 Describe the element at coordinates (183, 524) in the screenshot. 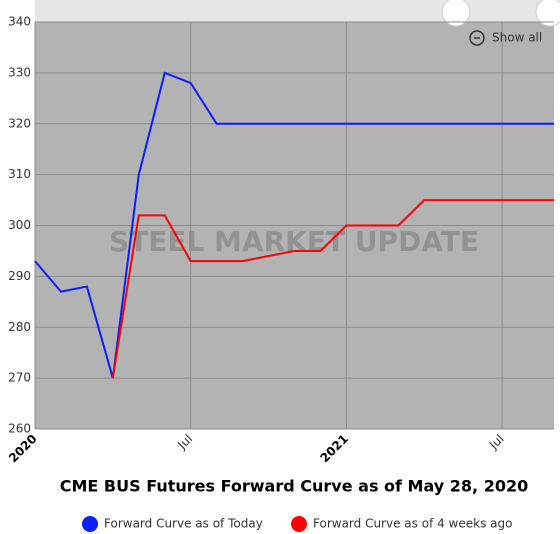

I see `legend-label: Forward Curve as of Today` at that location.